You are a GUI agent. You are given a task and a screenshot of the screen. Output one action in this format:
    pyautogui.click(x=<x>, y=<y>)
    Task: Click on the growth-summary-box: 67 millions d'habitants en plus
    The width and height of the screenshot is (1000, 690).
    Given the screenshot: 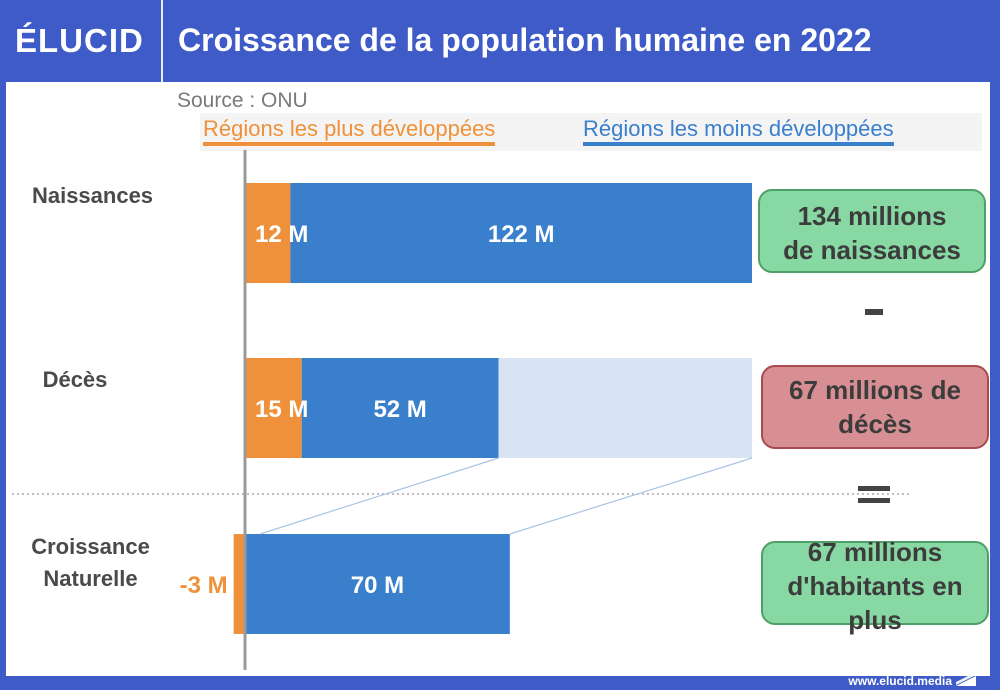 What is the action you would take?
    pyautogui.click(x=875, y=586)
    